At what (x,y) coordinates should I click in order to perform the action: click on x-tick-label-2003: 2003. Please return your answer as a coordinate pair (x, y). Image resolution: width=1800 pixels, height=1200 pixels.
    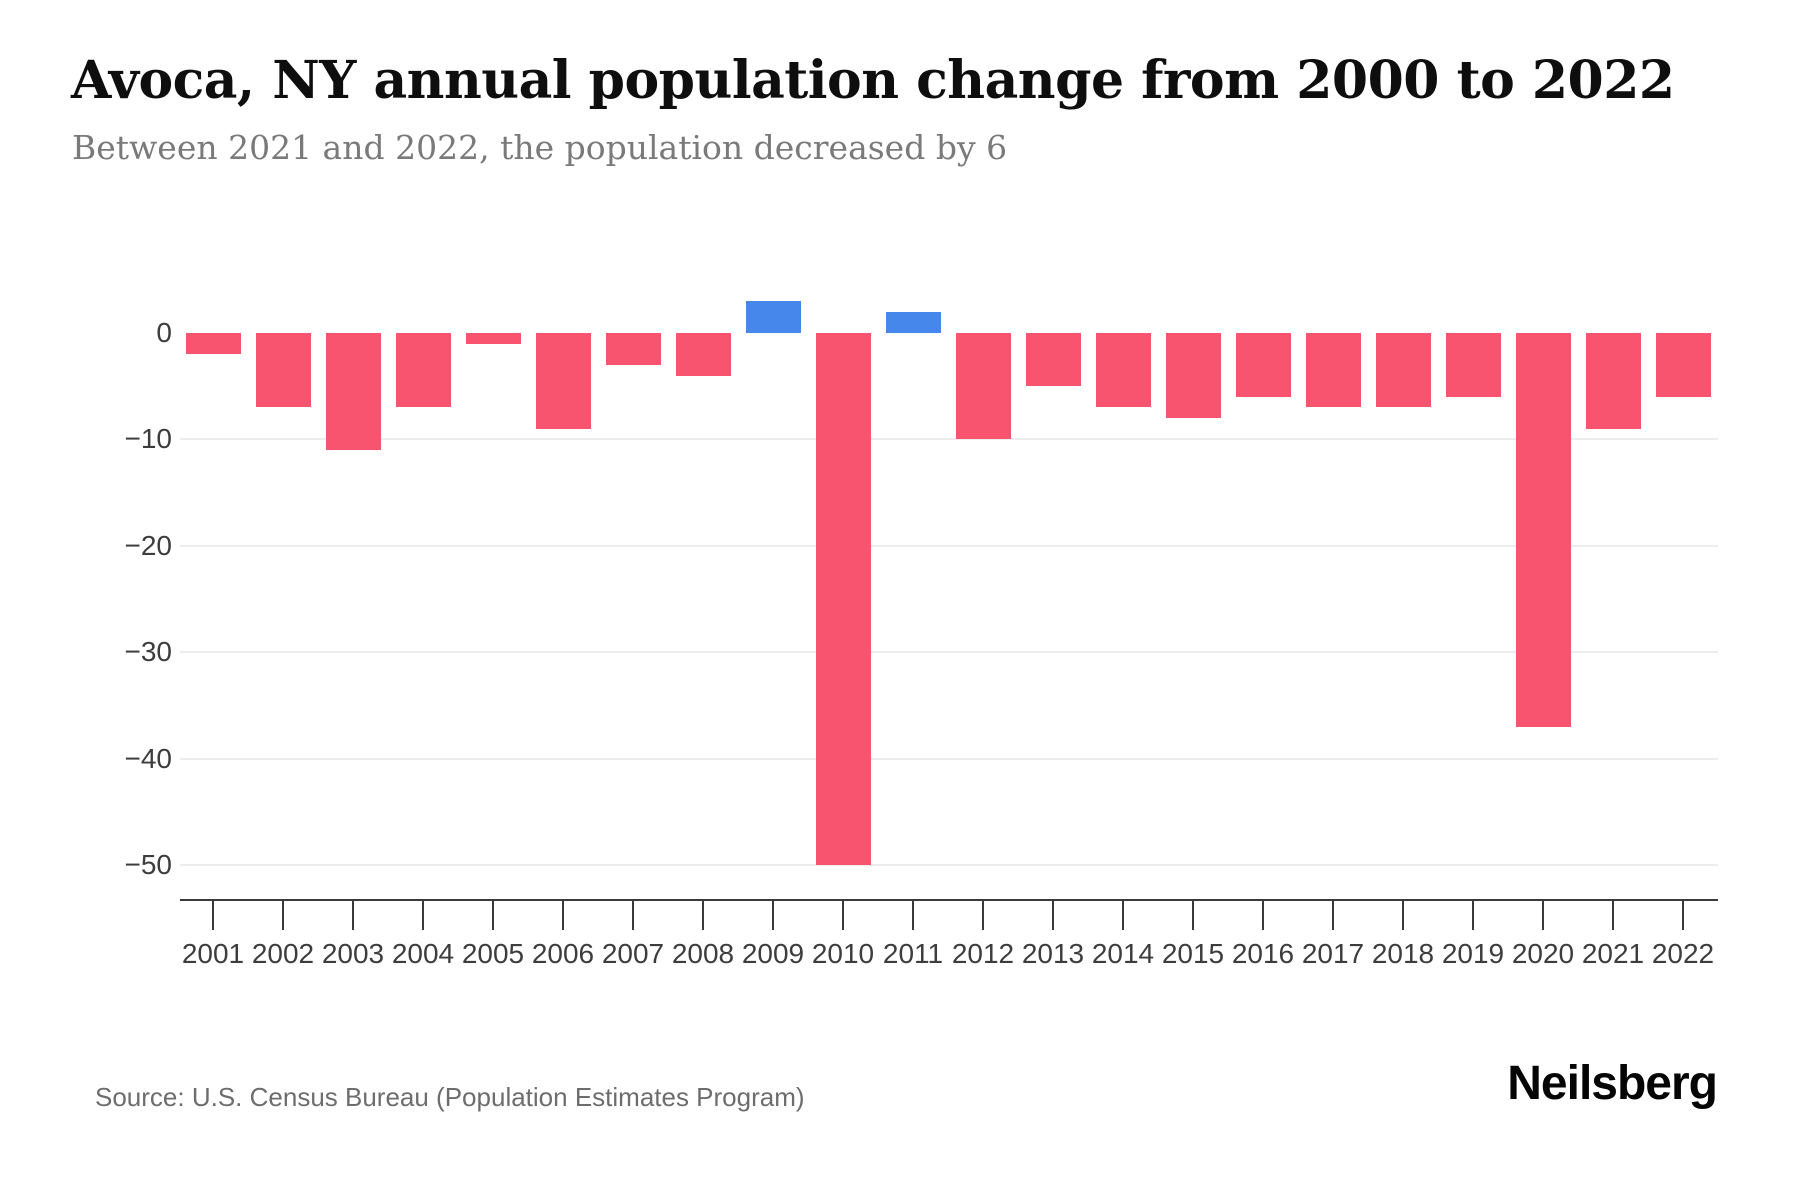
    Looking at the image, I should click on (353, 953).